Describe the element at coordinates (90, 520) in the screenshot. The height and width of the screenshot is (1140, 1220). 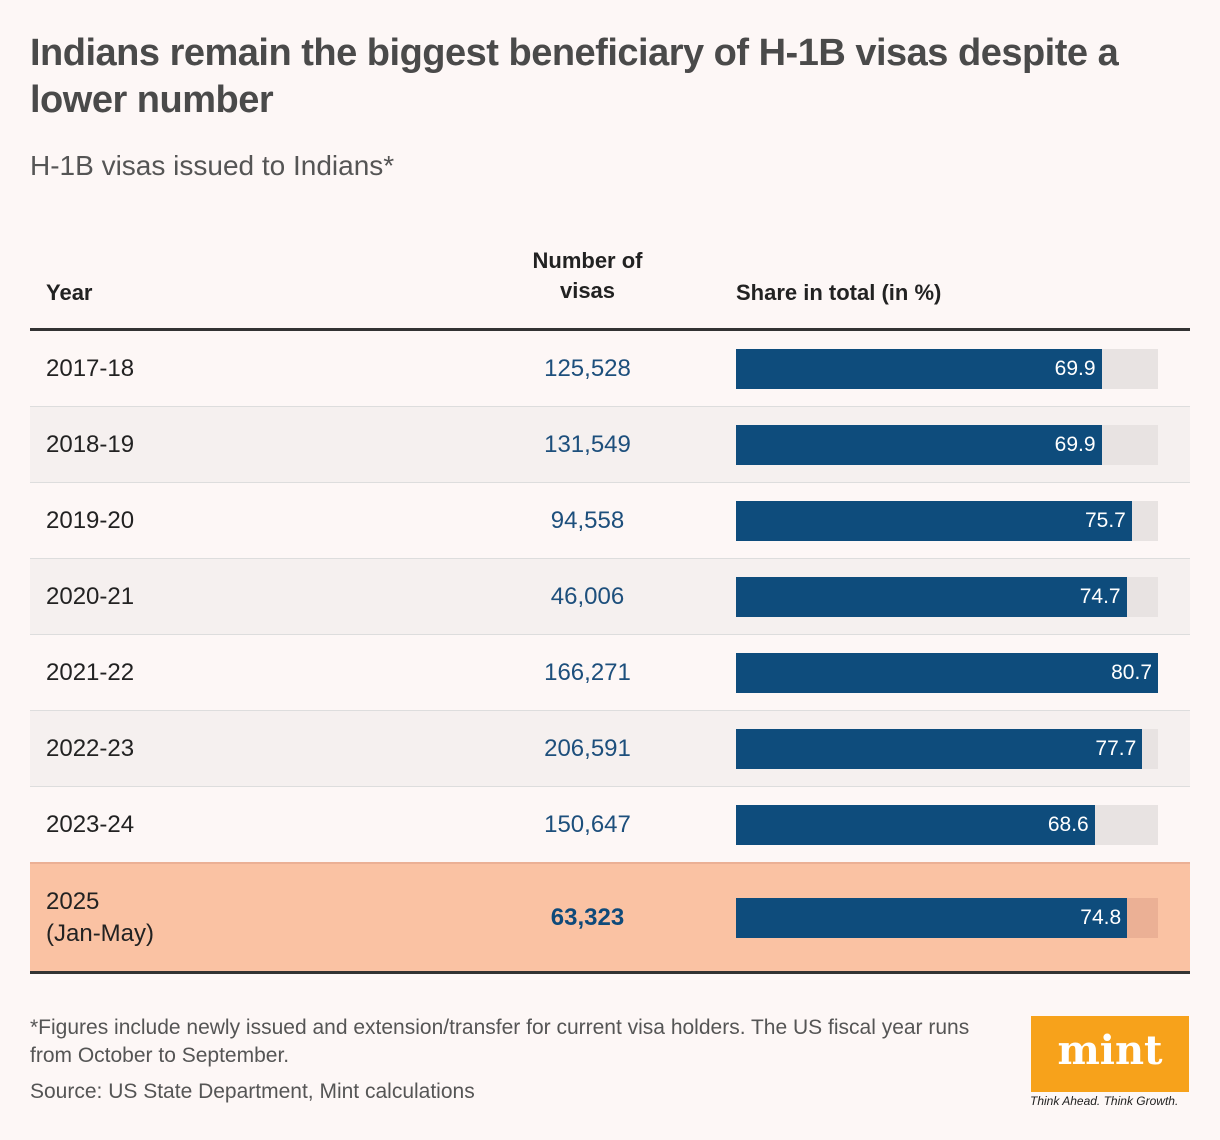
I see `year-cell: 2019-20` at that location.